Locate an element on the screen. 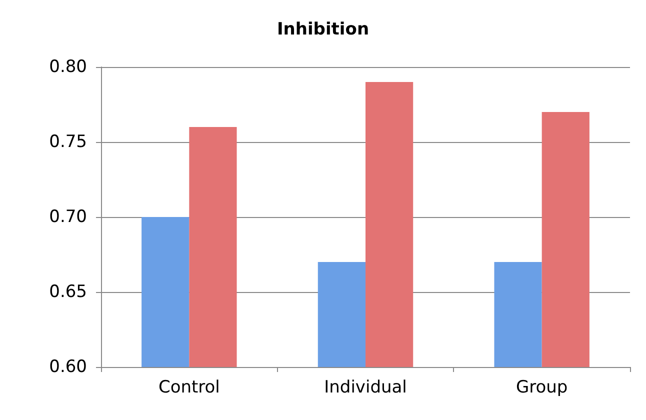 The width and height of the screenshot is (646, 420). x-tick-label: Group is located at coordinates (542, 388).